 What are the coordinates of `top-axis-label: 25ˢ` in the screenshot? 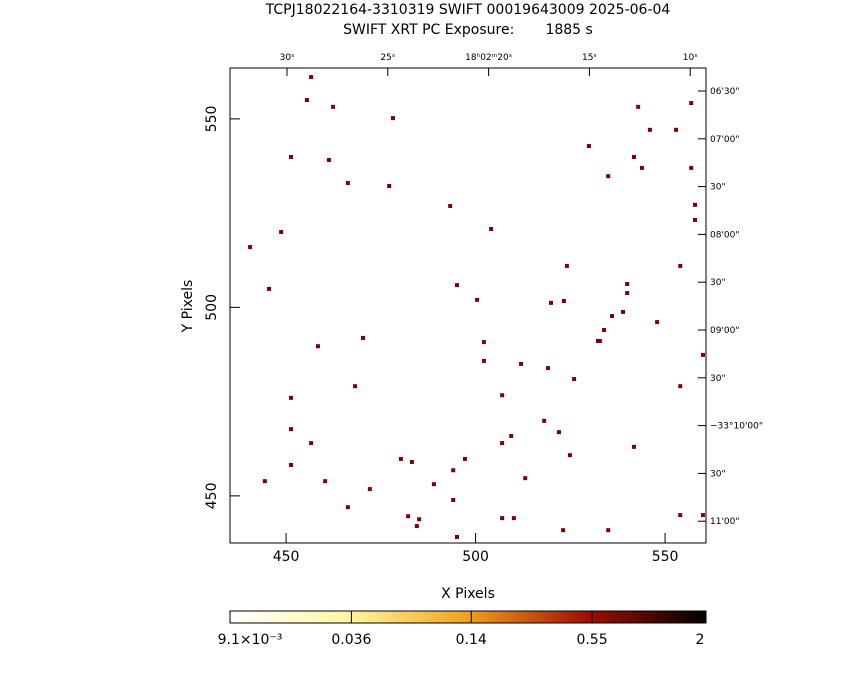 It's located at (387, 58).